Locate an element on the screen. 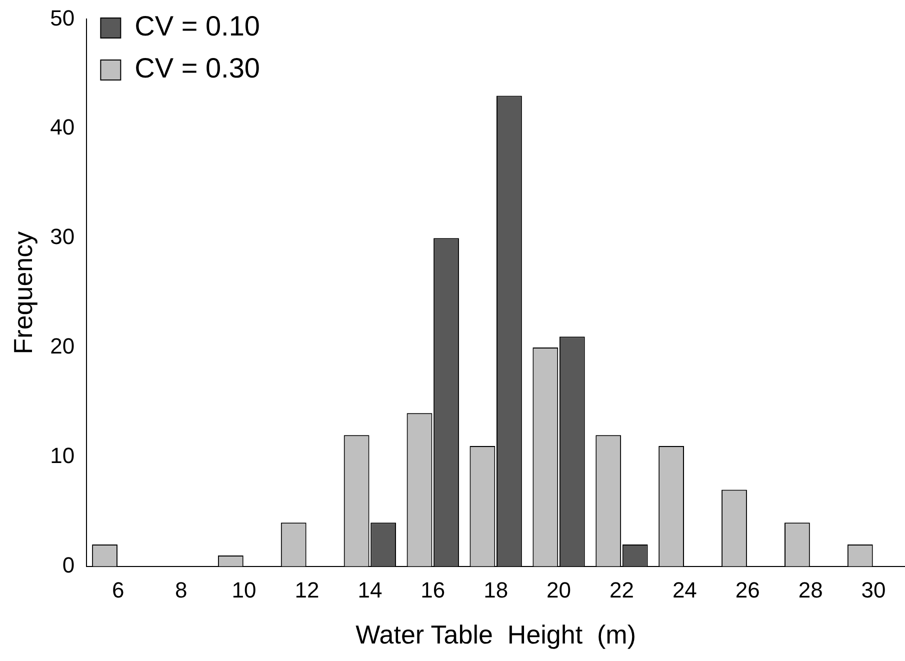  legend-label: CV = 0.30 is located at coordinates (197, 68).